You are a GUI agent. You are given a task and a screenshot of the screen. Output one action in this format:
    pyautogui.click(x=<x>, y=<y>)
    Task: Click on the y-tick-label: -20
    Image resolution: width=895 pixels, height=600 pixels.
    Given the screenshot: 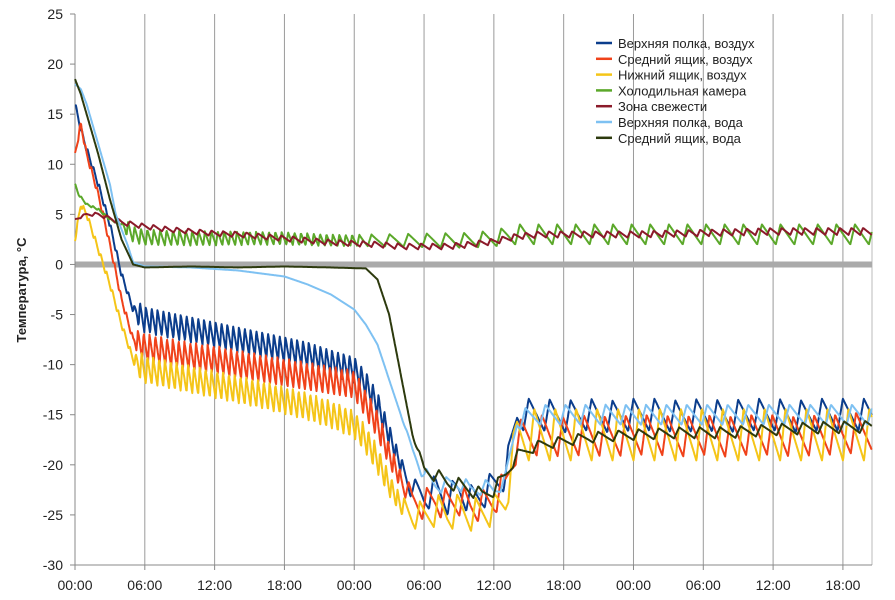 What is the action you would take?
    pyautogui.click(x=53, y=465)
    